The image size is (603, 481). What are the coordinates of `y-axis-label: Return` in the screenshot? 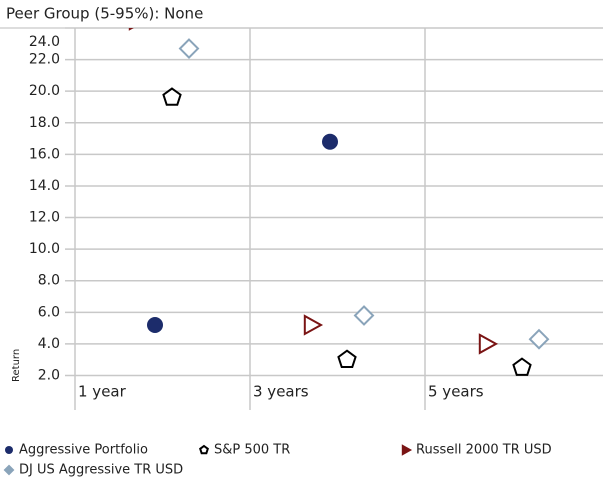 It's located at (16, 365).